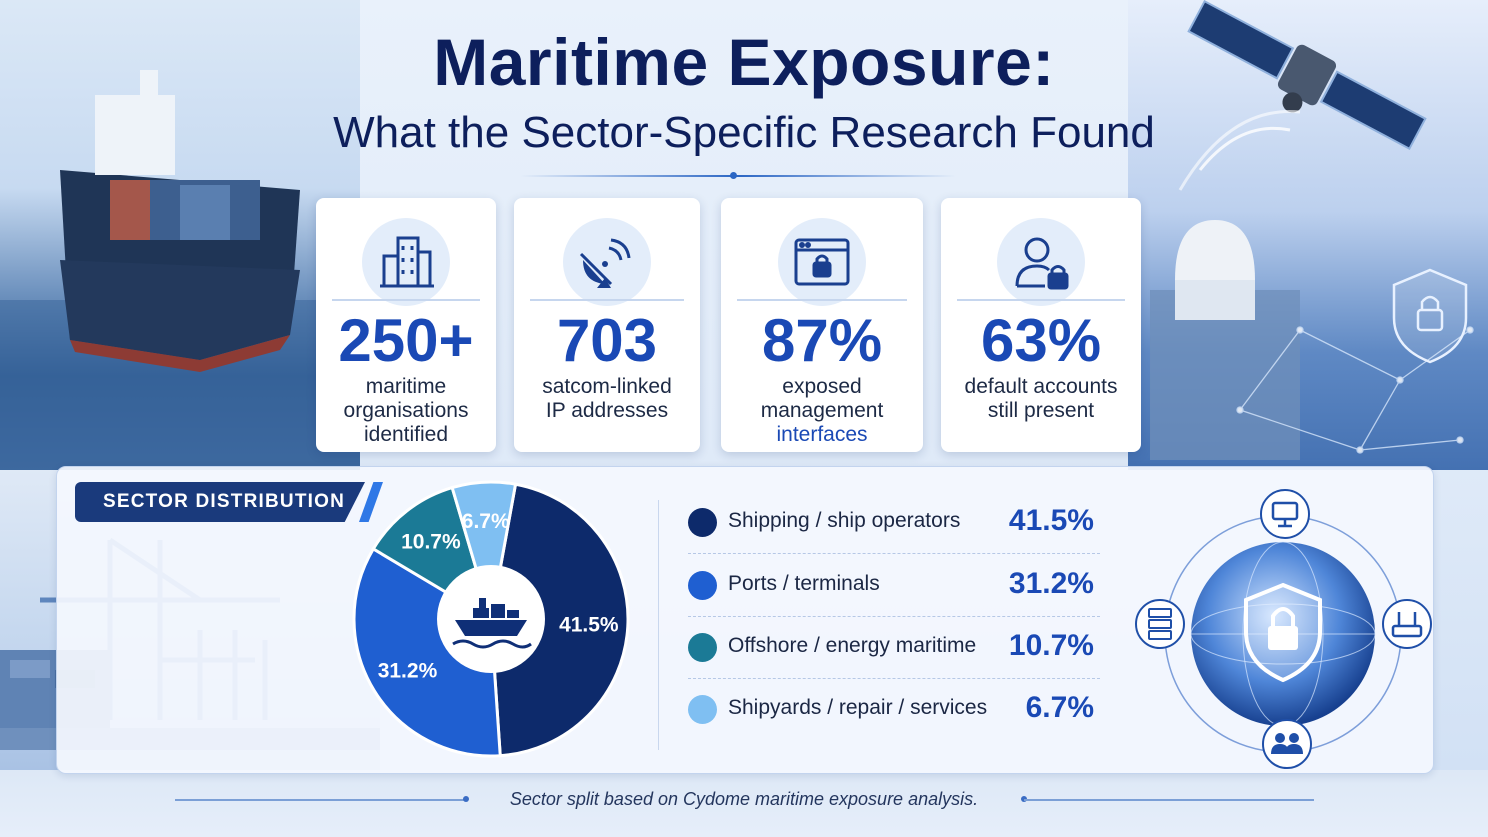 The width and height of the screenshot is (1488, 837). I want to click on stat-value: 703, so click(607, 340).